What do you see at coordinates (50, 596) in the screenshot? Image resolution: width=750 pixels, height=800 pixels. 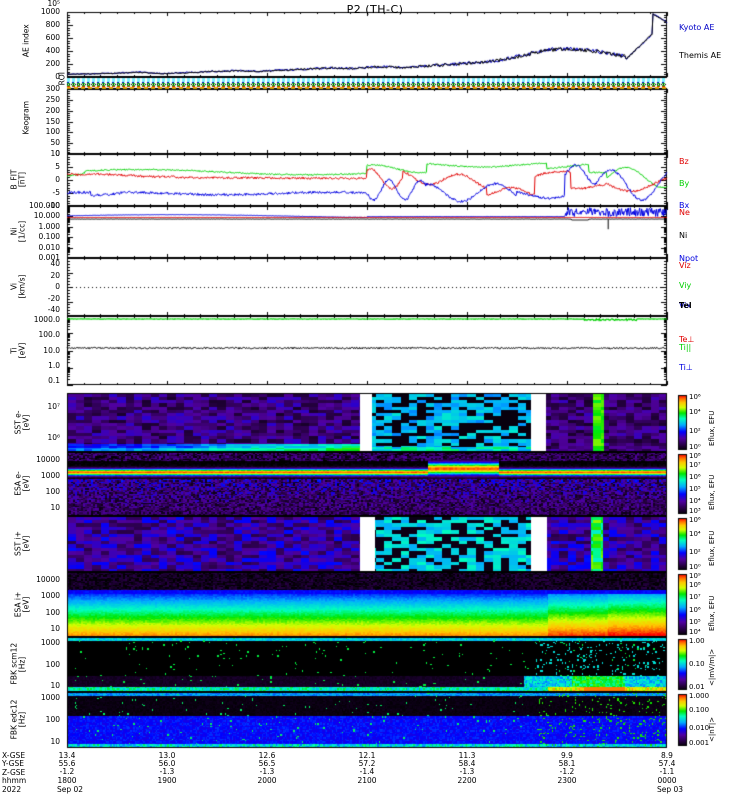 I see `esa-i-ytick-label: 1000` at bounding box center [50, 596].